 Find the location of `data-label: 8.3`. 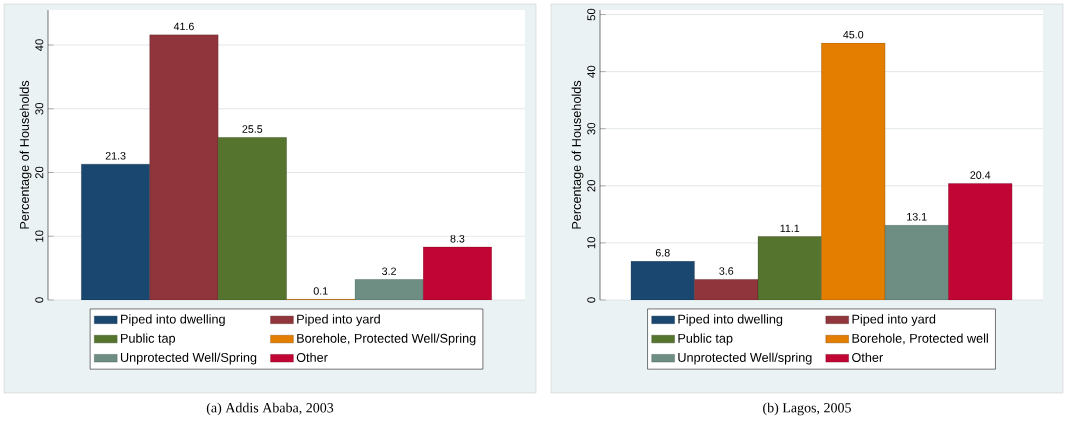

data-label: 8.3 is located at coordinates (457, 238).